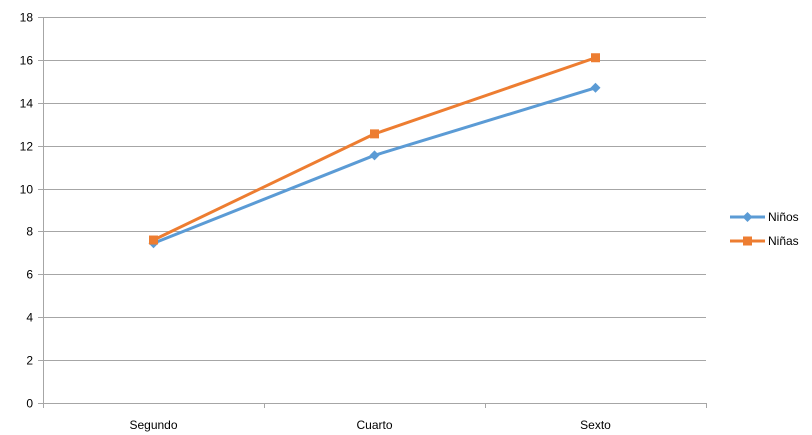 This screenshot has width=812, height=435. What do you see at coordinates (27, 190) in the screenshot?
I see `y-tick-label: 10` at bounding box center [27, 190].